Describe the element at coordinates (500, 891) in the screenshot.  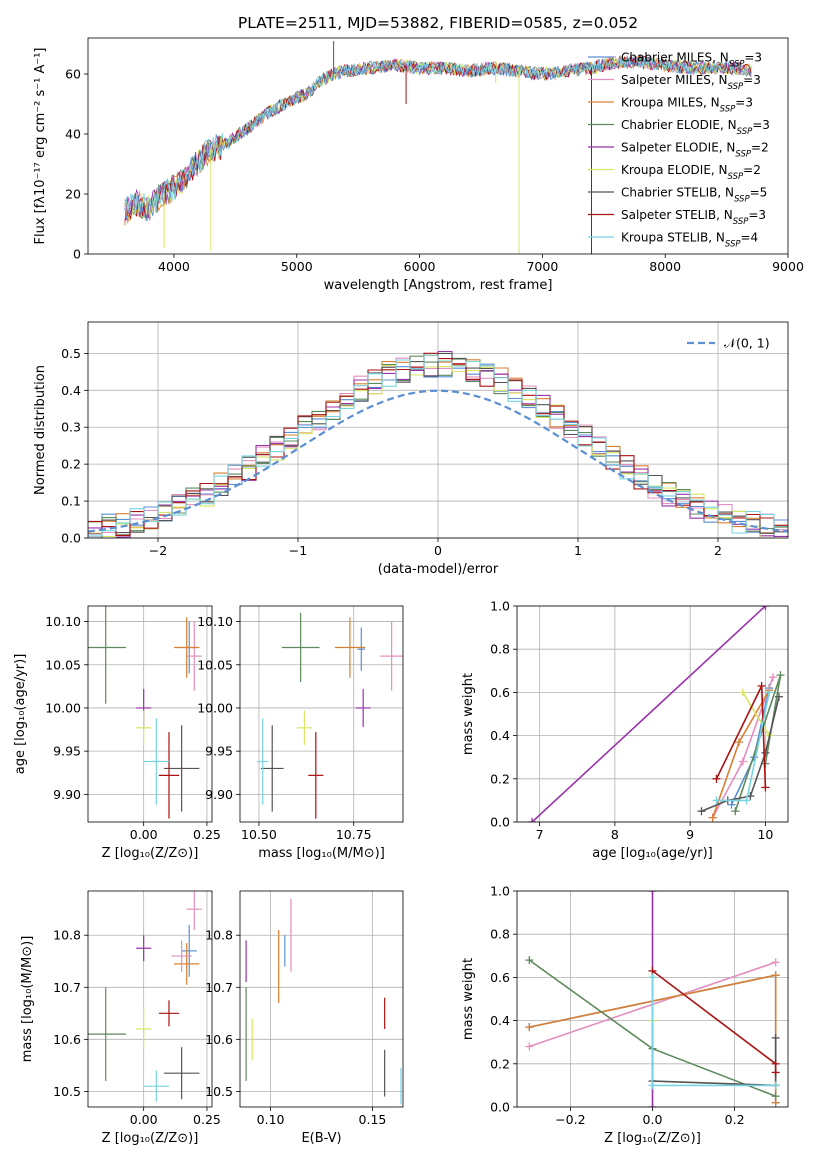
I see `weight_vs_Z-ytick-label: 1.0` at that location.